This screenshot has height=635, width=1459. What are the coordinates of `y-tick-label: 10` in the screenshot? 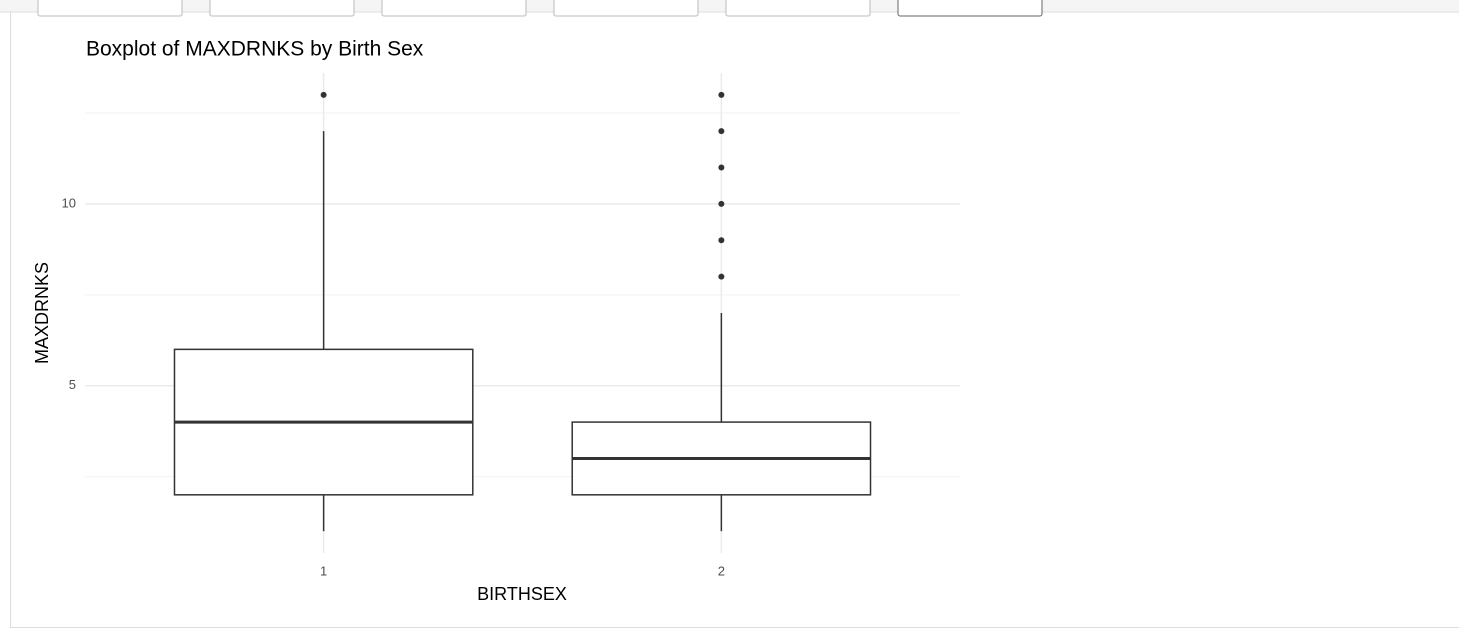 It's located at (69, 202).